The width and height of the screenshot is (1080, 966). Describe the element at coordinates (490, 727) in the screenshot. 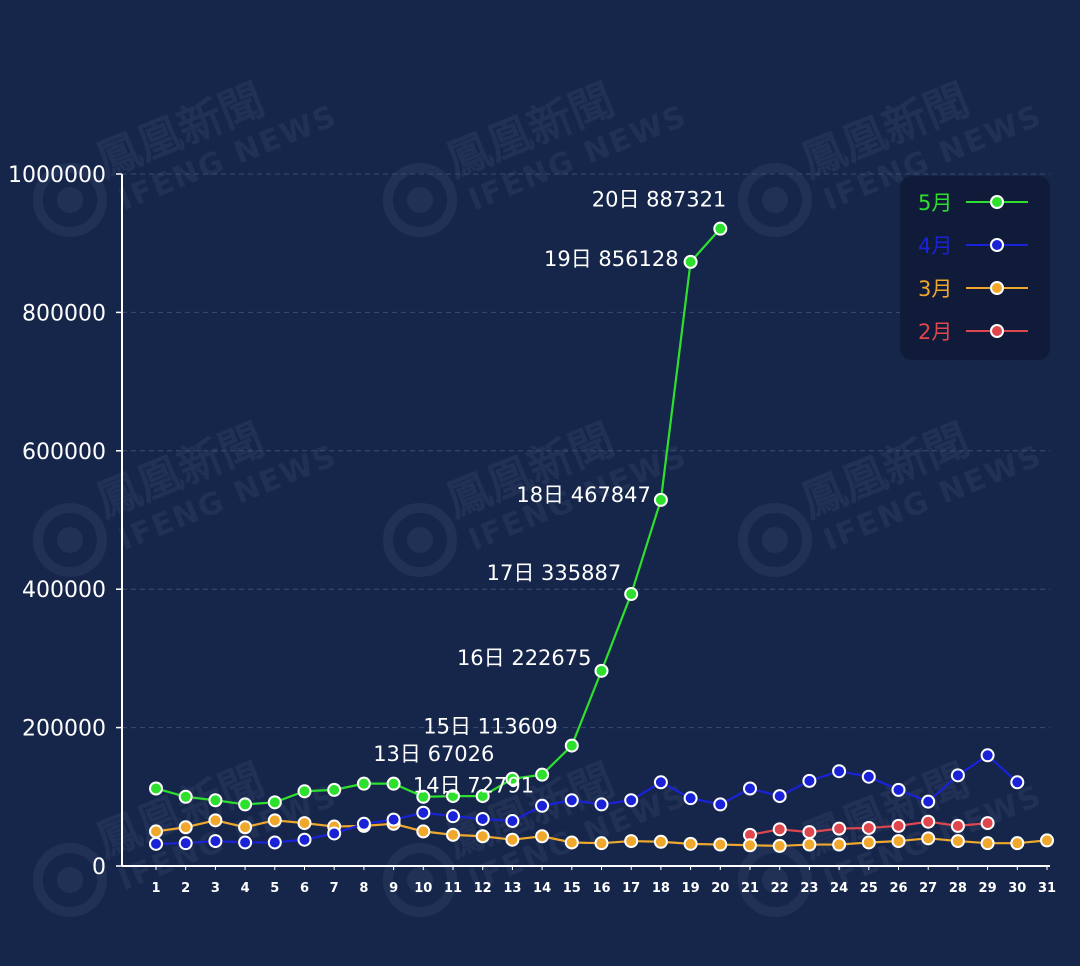

I see `annotation-label: 15日 113609` at that location.